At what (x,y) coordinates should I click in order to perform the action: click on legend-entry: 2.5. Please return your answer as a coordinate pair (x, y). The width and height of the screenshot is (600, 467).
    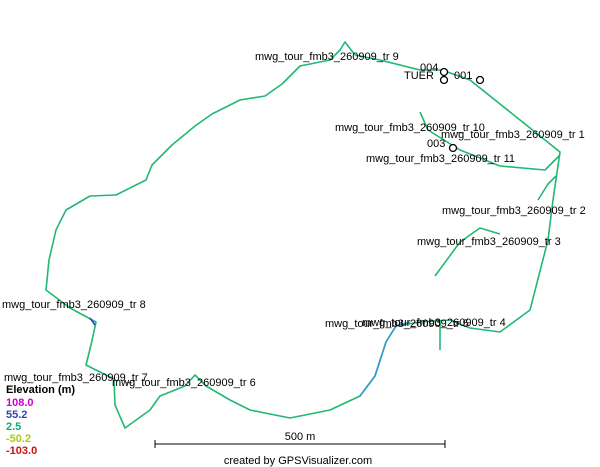
    Looking at the image, I should click on (13, 427).